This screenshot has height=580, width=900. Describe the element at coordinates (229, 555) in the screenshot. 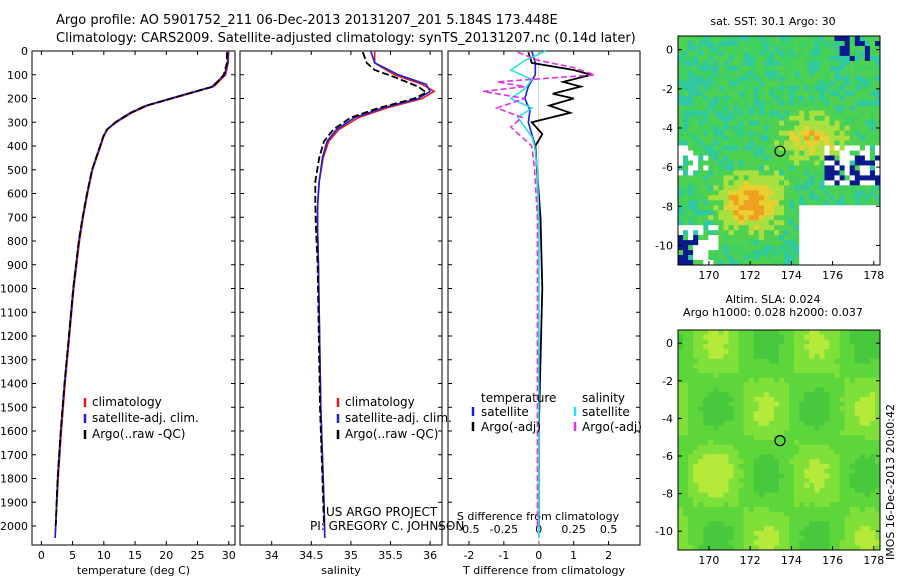

I see `x-tick-label: 30` at that location.